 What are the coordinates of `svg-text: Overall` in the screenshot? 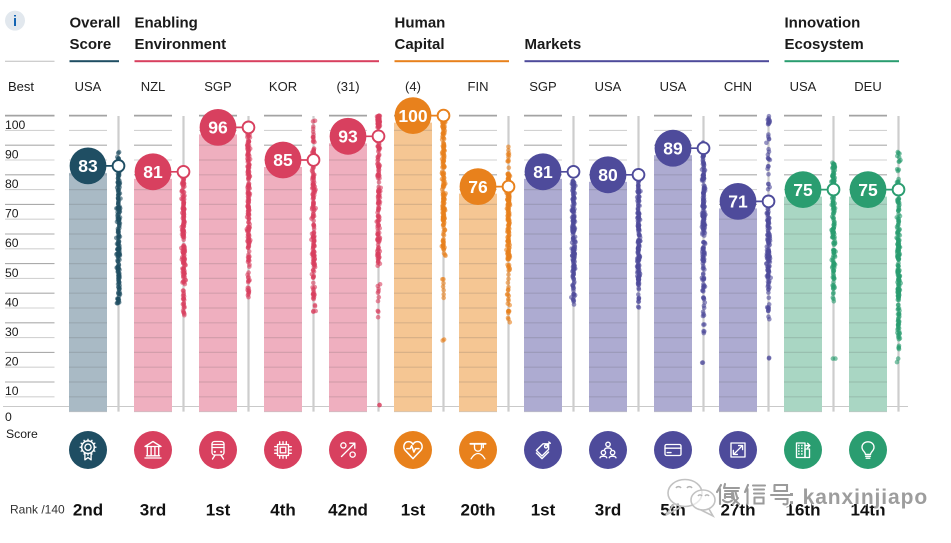 It's located at (95, 23).